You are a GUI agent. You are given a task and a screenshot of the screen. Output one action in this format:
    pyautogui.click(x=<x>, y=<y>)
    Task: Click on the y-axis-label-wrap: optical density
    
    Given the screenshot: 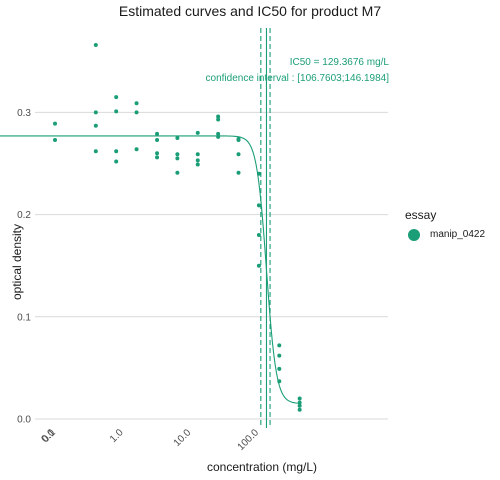 What is the action you would take?
    pyautogui.click(x=17, y=262)
    